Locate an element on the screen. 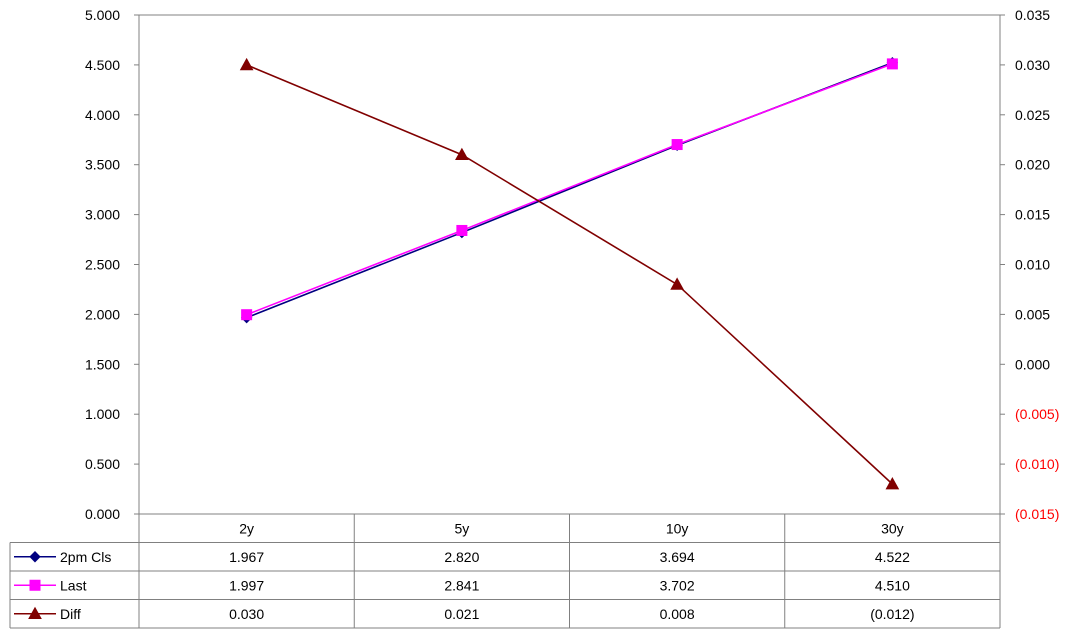 The width and height of the screenshot is (1076, 636). left-axis-tick-label: 3.000 is located at coordinates (102, 215).